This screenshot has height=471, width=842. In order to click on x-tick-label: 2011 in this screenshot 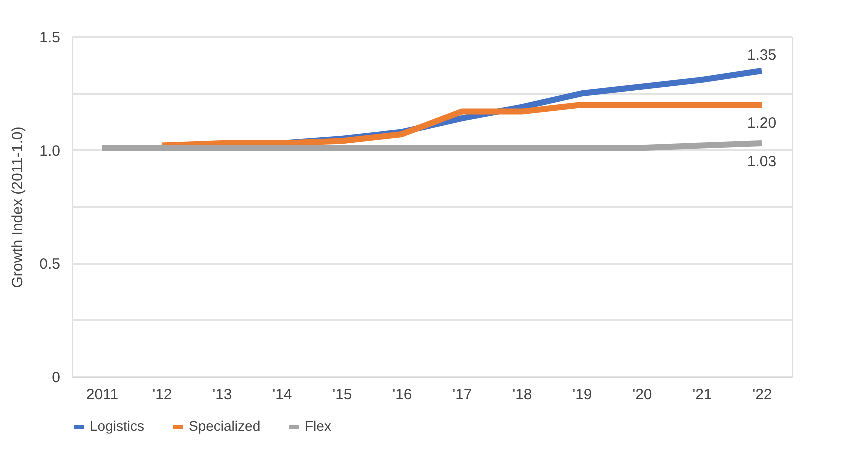, I will do `click(102, 395)`.